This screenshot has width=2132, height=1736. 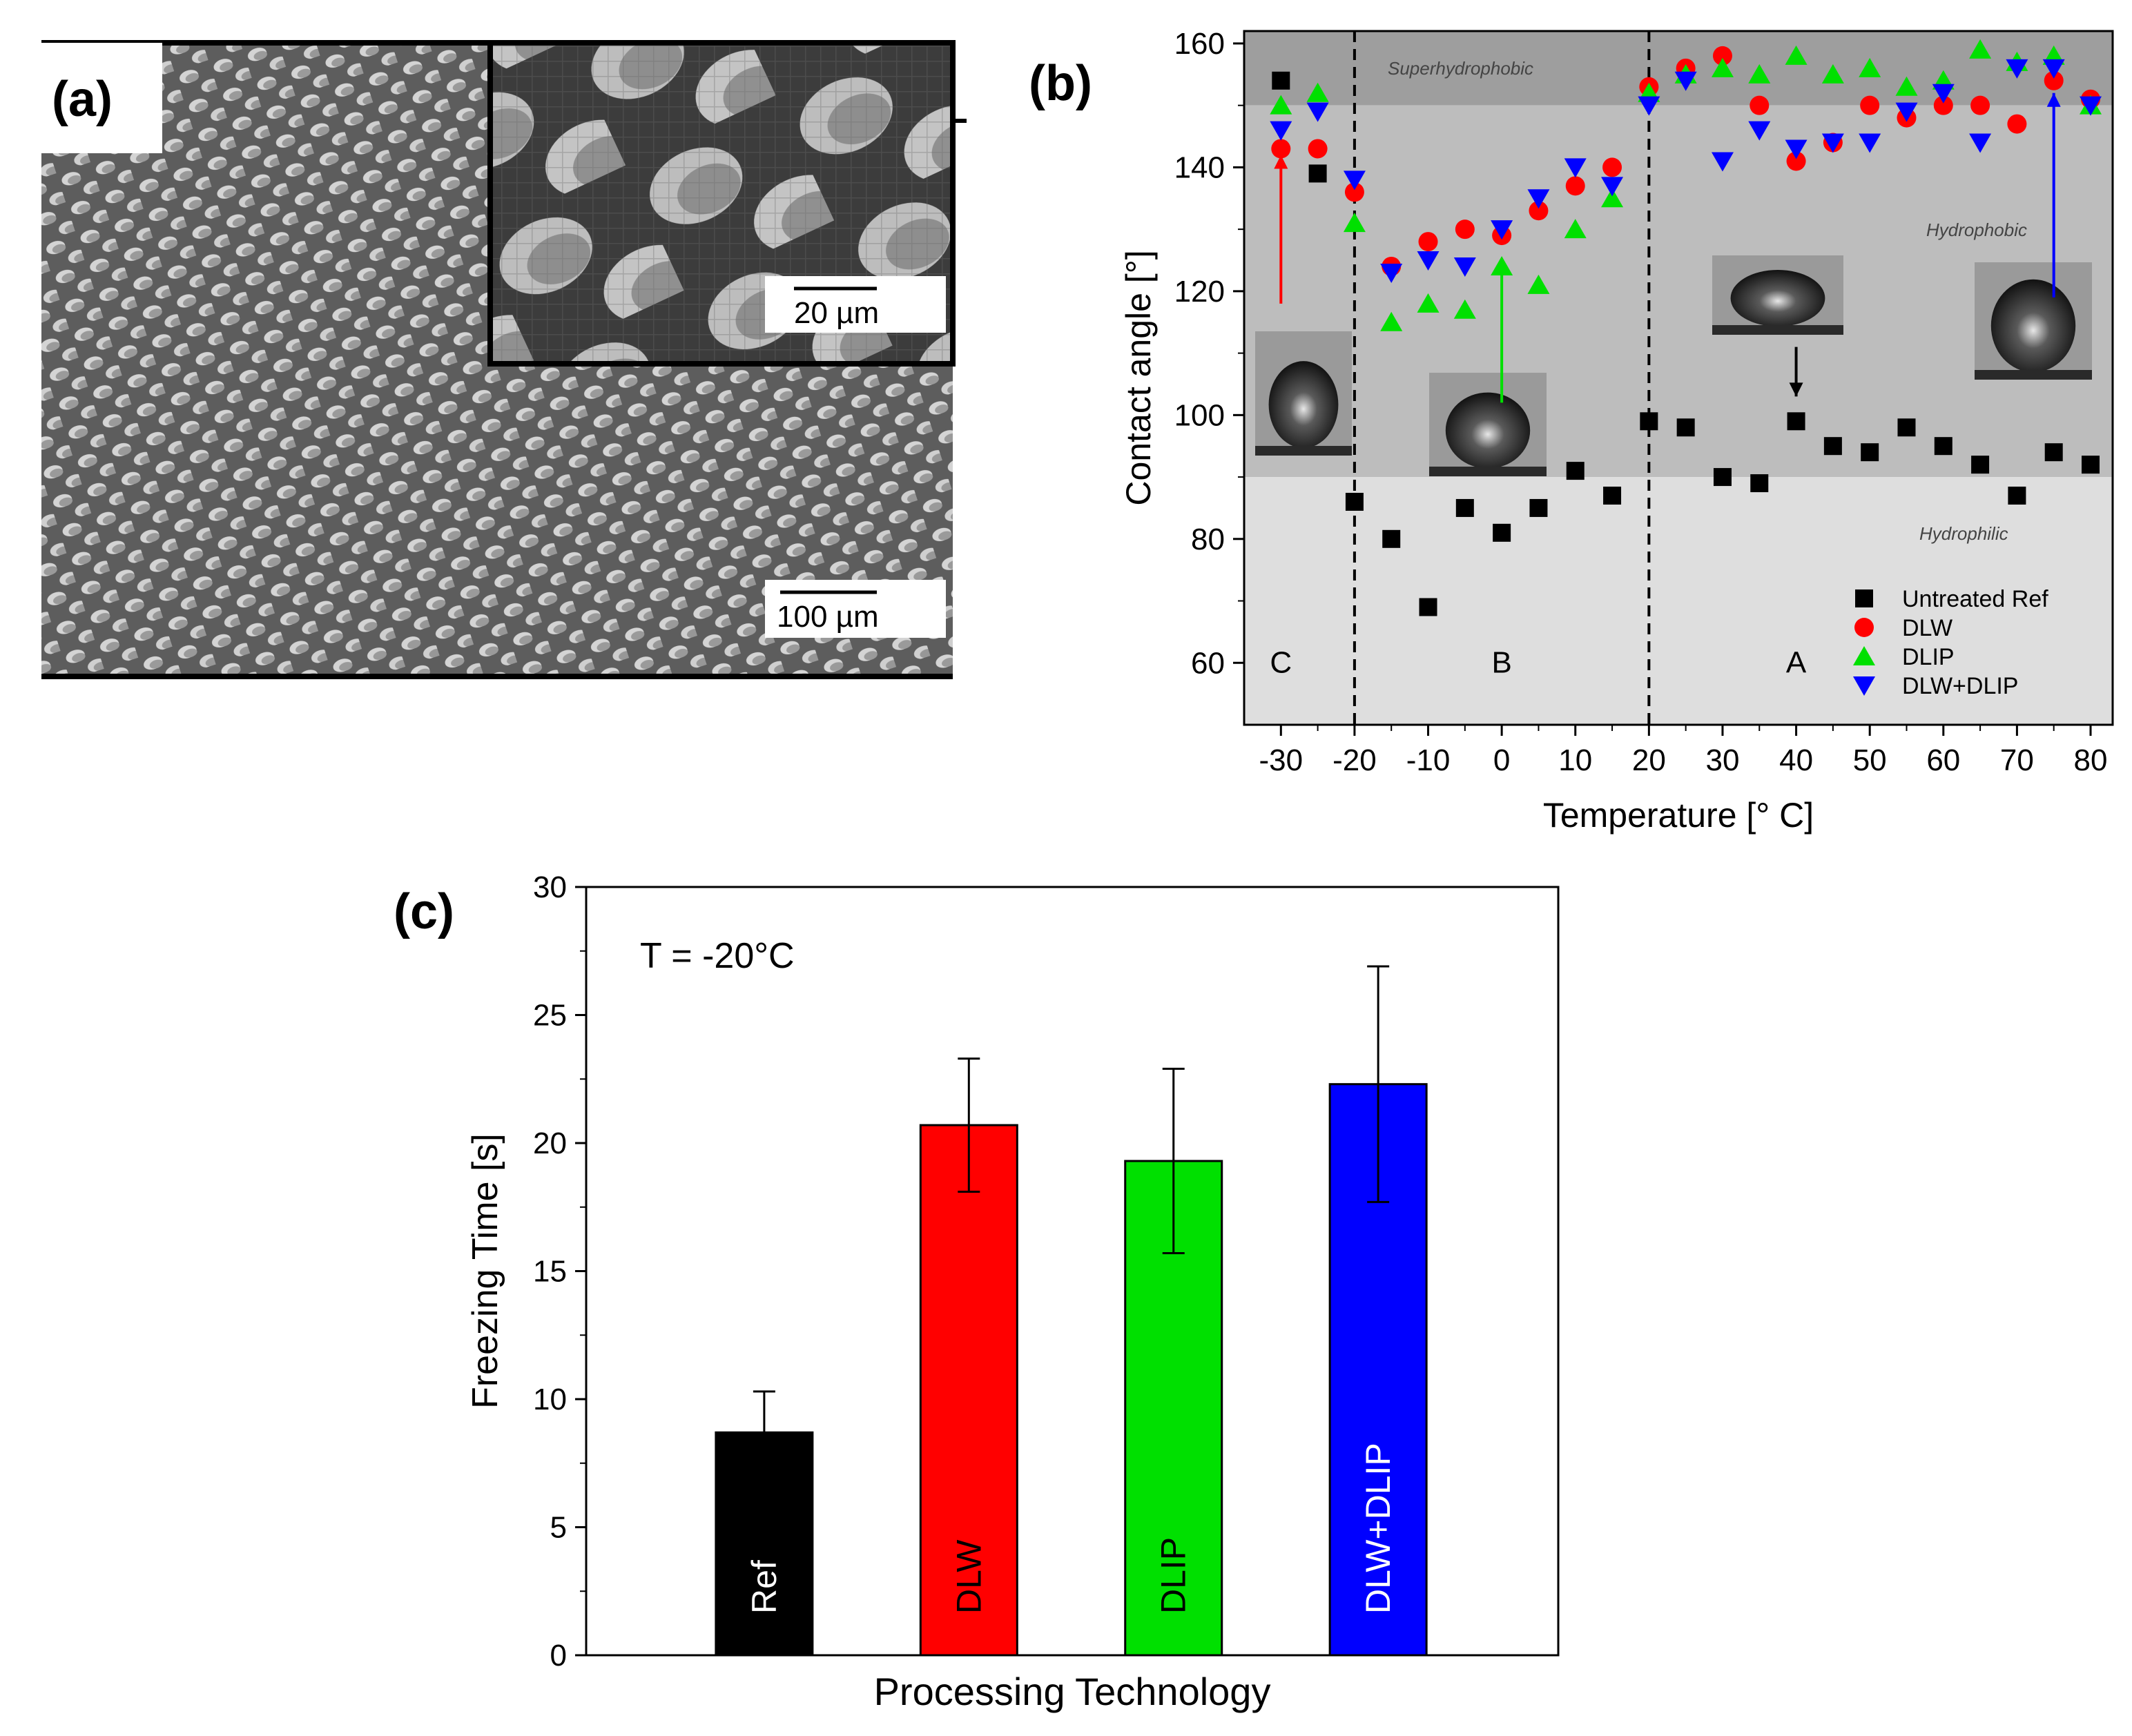 What do you see at coordinates (1208, 539) in the screenshot?
I see `y-tick-label: 80` at bounding box center [1208, 539].